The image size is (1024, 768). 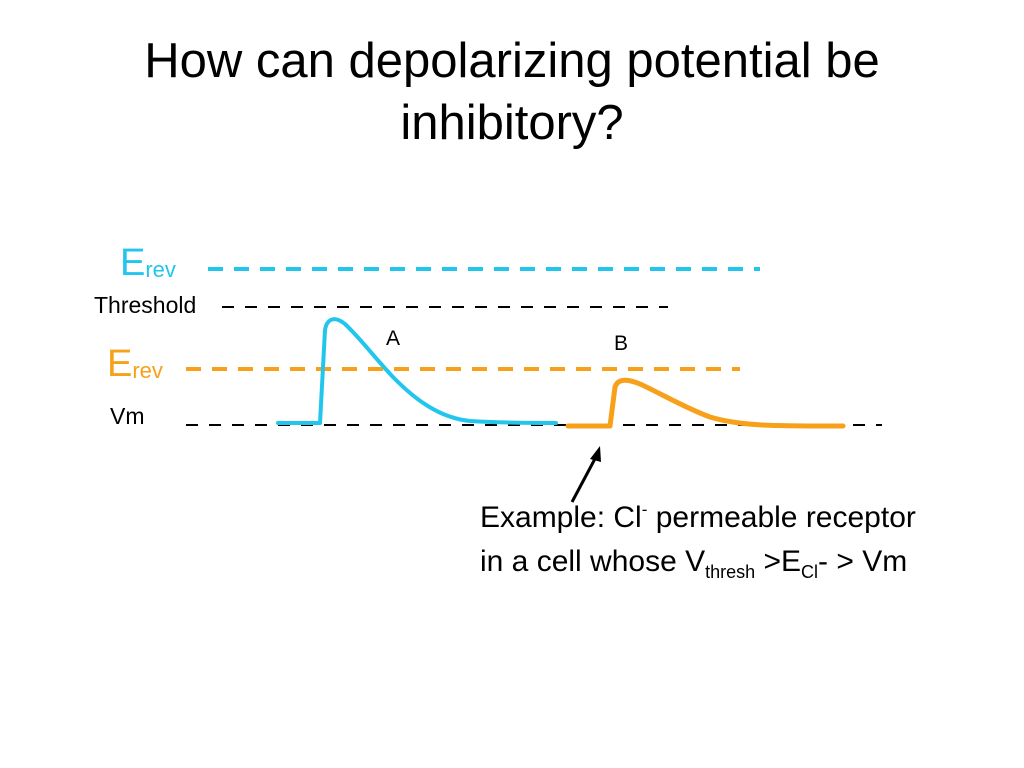 What do you see at coordinates (778, 561) in the screenshot?
I see `note-line2-mid: >E` at bounding box center [778, 561].